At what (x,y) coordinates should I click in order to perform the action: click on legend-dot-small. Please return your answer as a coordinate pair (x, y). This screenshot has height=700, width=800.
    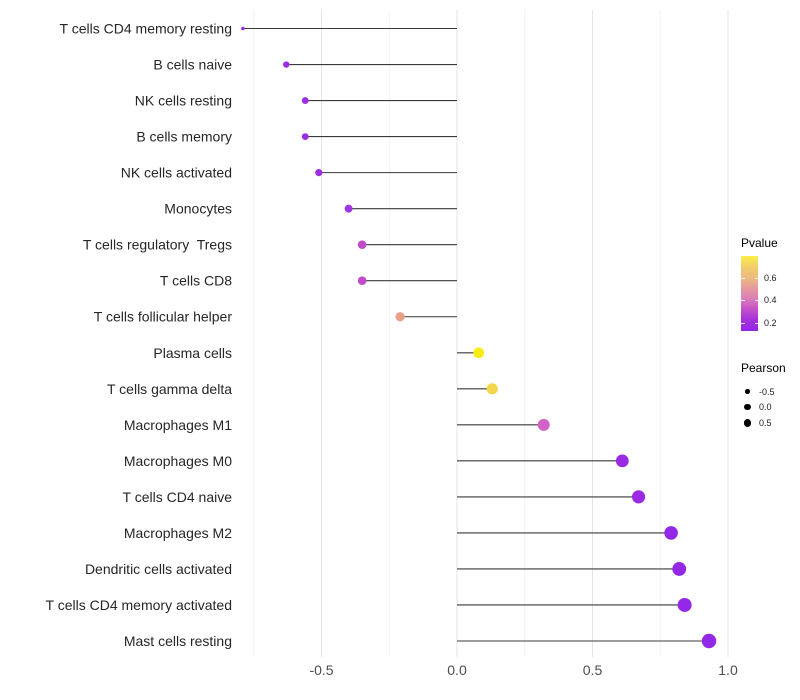
    Looking at the image, I should click on (747, 392).